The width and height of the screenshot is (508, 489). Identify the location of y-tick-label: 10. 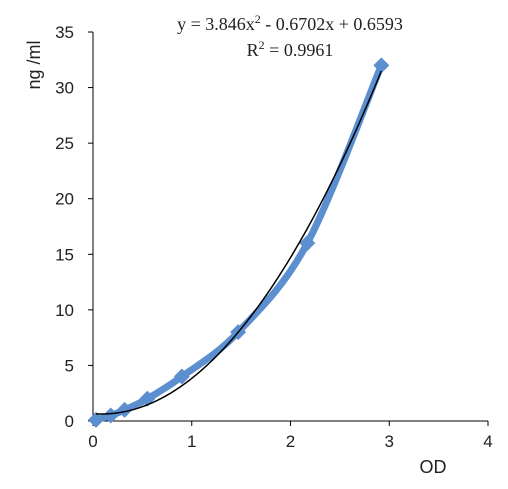
(64, 310).